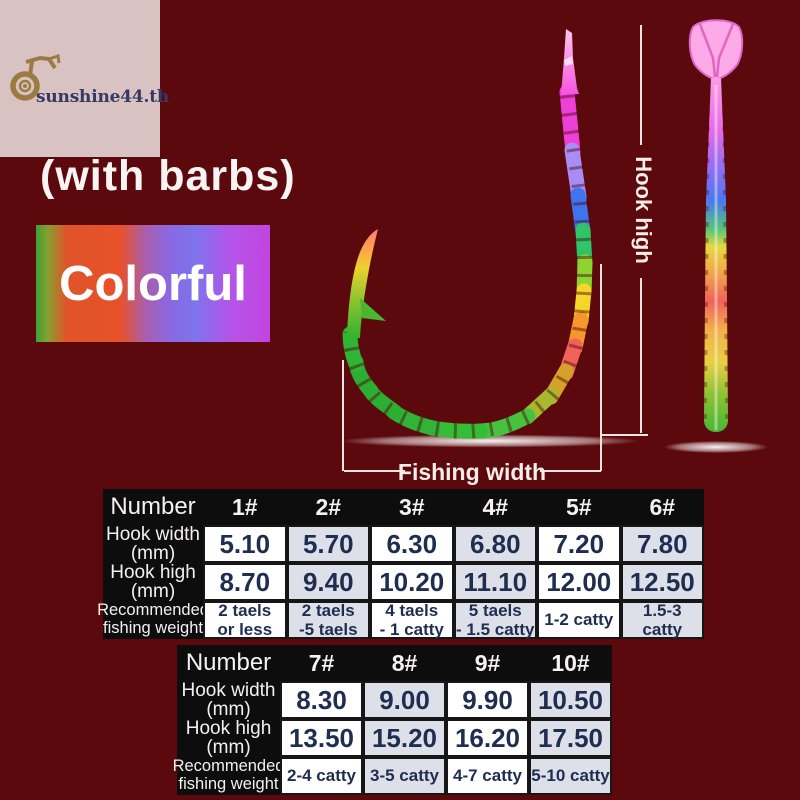  What do you see at coordinates (373, 309) in the screenshot?
I see `barb-spike` at bounding box center [373, 309].